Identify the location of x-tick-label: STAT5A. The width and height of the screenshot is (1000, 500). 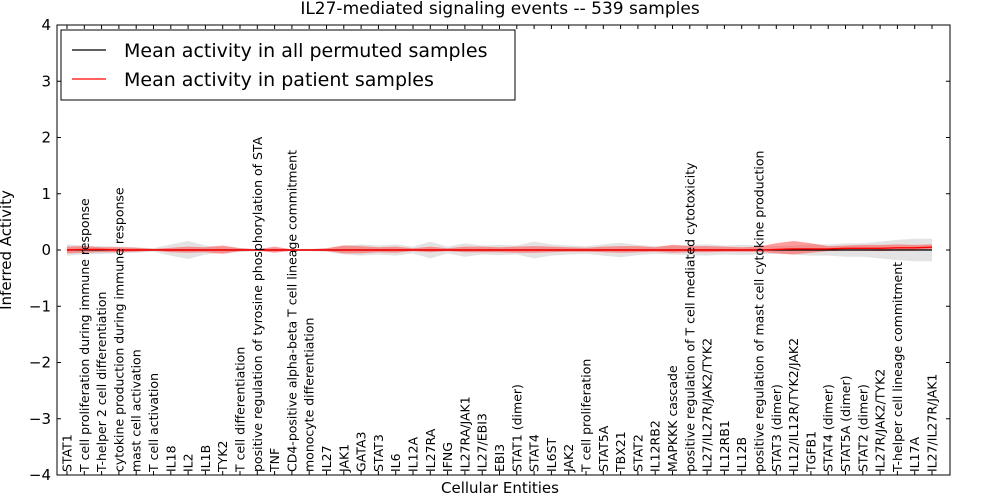
(603, 448).